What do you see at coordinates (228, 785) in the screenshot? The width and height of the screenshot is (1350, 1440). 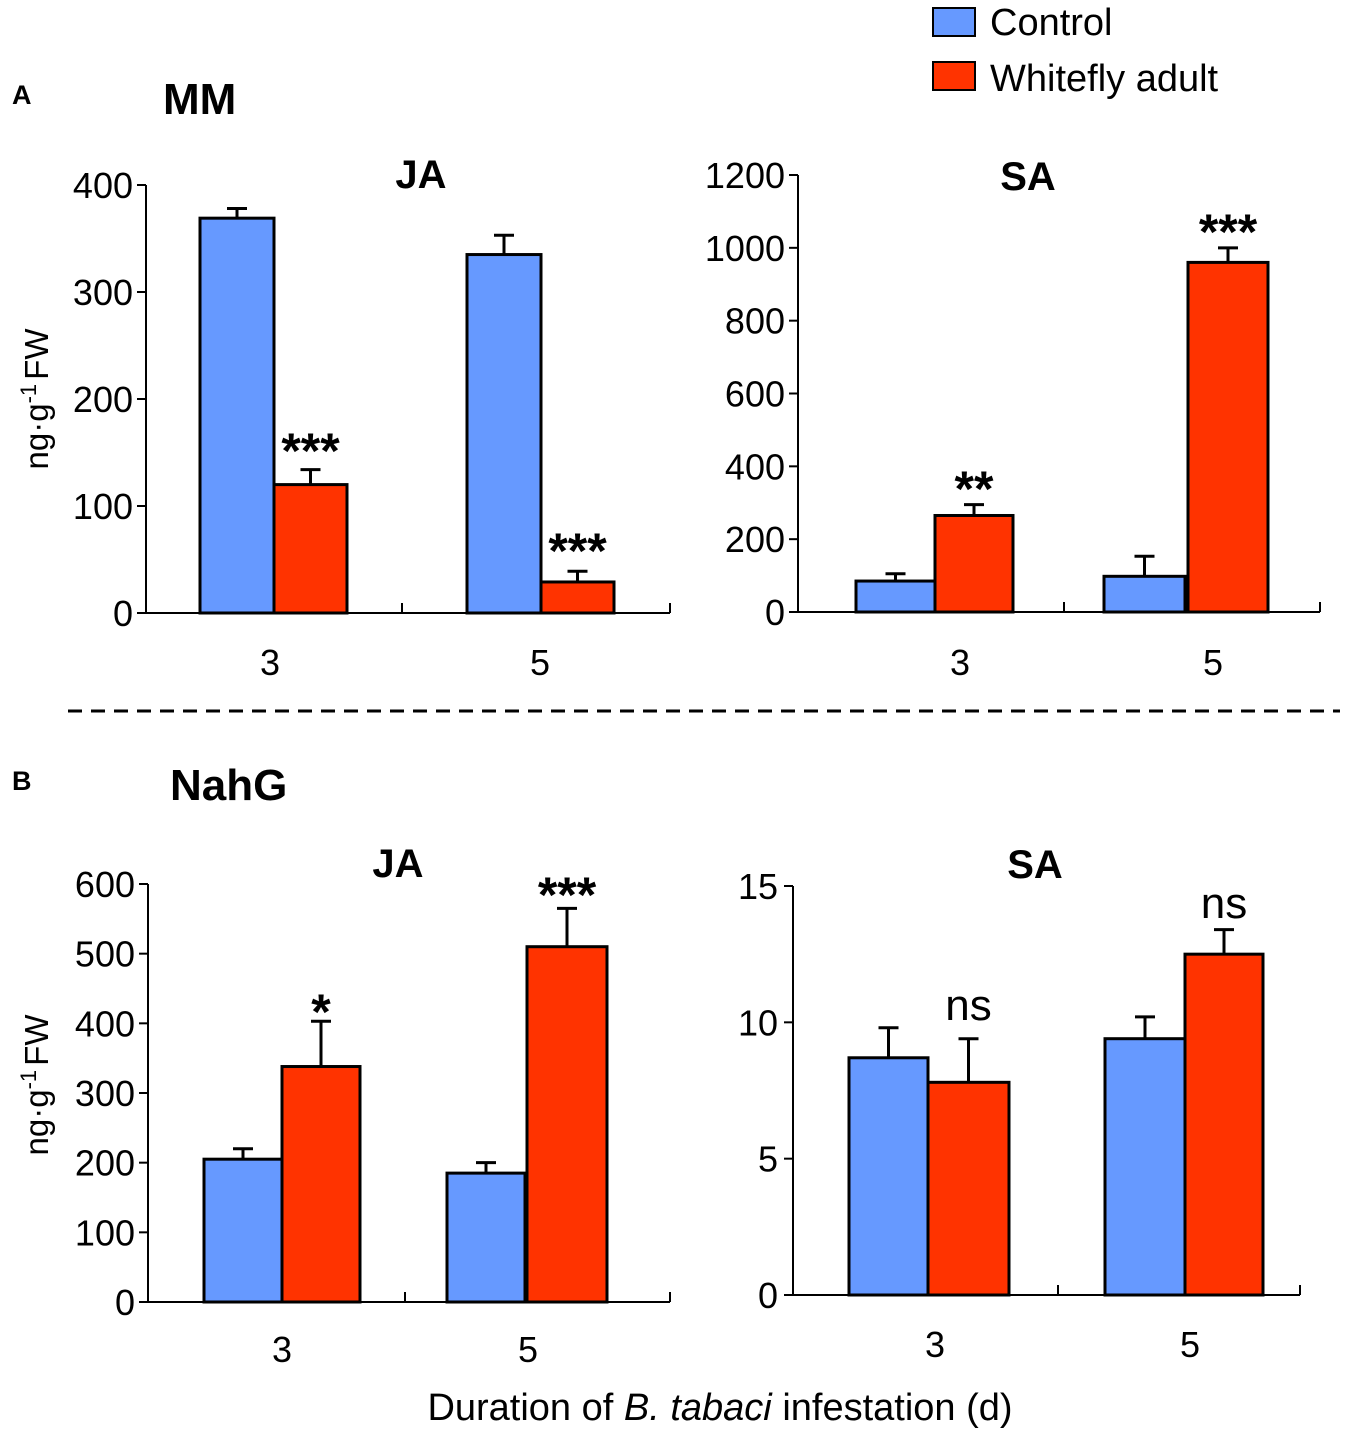 I see `panel-b-group-title: NahG` at bounding box center [228, 785].